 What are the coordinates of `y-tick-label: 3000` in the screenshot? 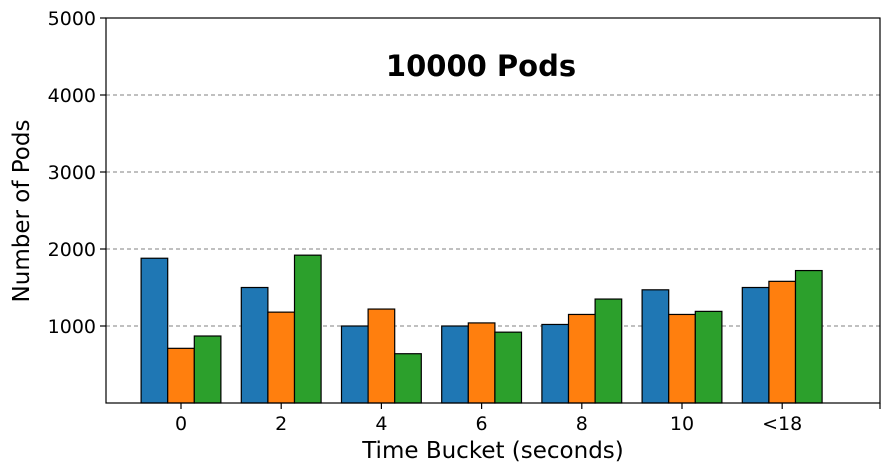 It's located at (72, 173).